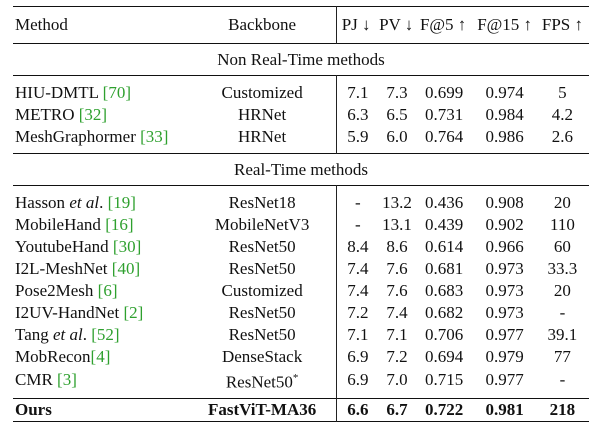 This screenshot has width=601, height=422. Describe the element at coordinates (263, 383) in the screenshot. I see `backbone-cell: ResNet50*` at that location.